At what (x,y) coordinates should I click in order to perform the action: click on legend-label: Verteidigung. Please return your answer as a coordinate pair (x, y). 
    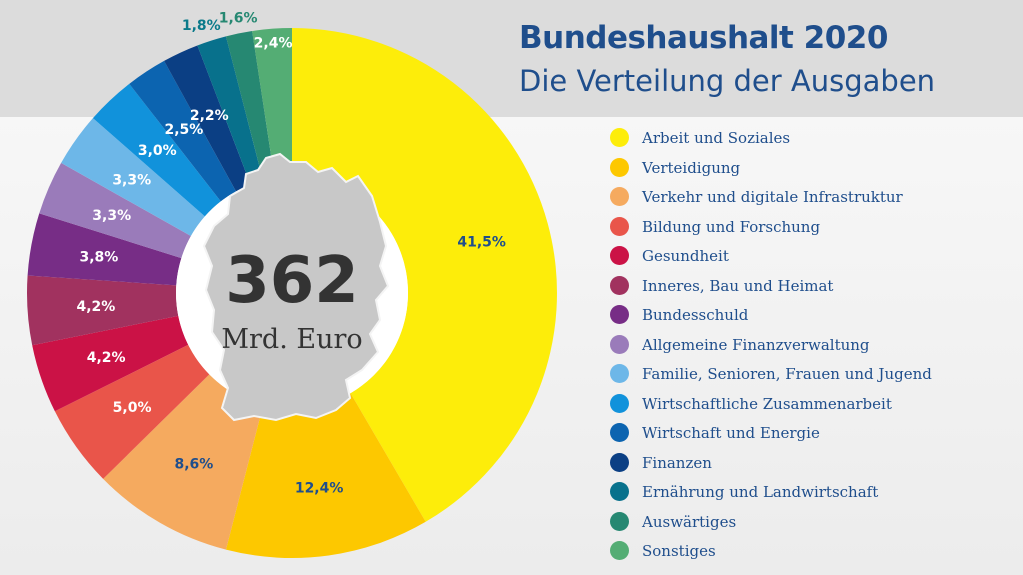
    Looking at the image, I should click on (691, 167).